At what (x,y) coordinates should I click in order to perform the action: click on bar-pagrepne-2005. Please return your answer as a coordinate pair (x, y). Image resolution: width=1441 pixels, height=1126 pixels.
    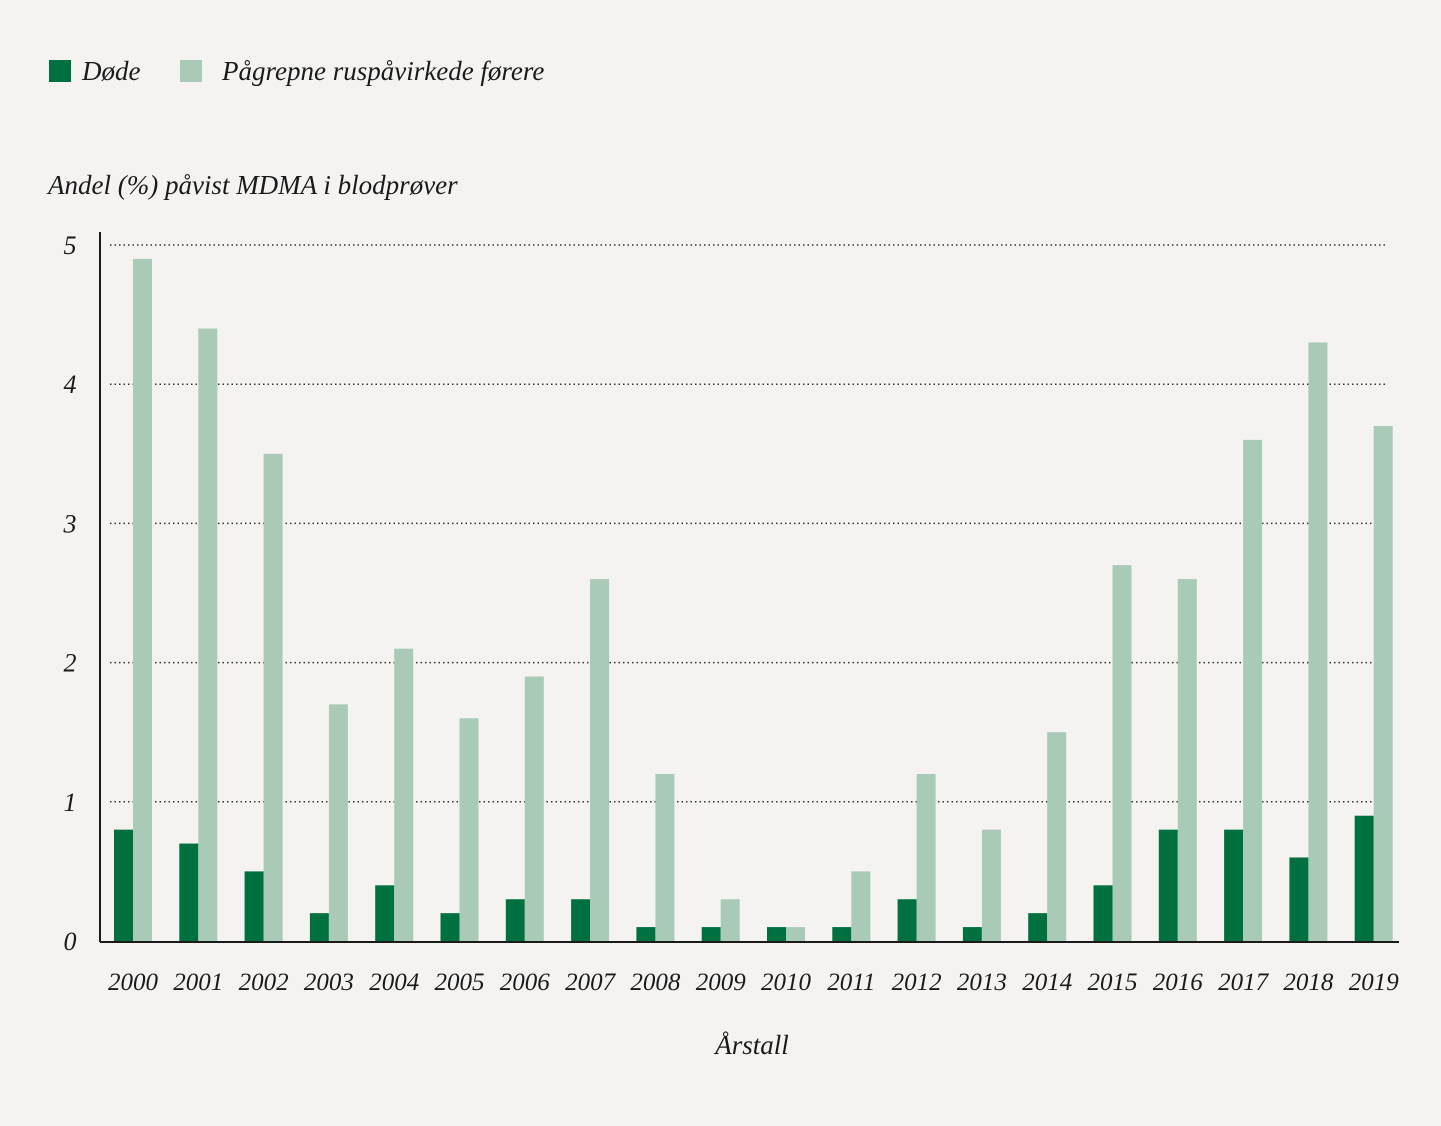
    Looking at the image, I should click on (469, 830).